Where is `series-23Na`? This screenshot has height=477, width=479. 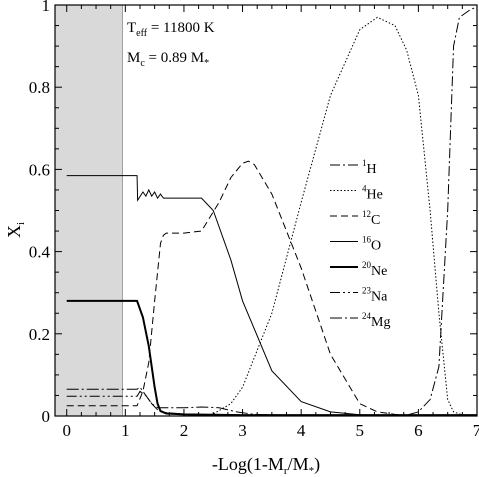
series-23Na is located at coordinates (271, 403).